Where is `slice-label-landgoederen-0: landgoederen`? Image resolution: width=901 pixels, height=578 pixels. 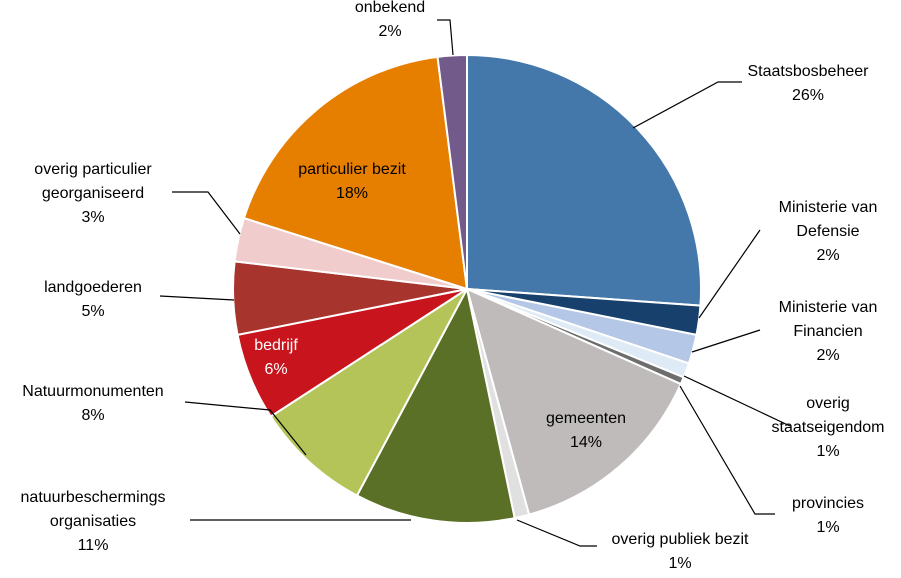 slice-label-landgoederen-0: landgoederen is located at coordinates (93, 287).